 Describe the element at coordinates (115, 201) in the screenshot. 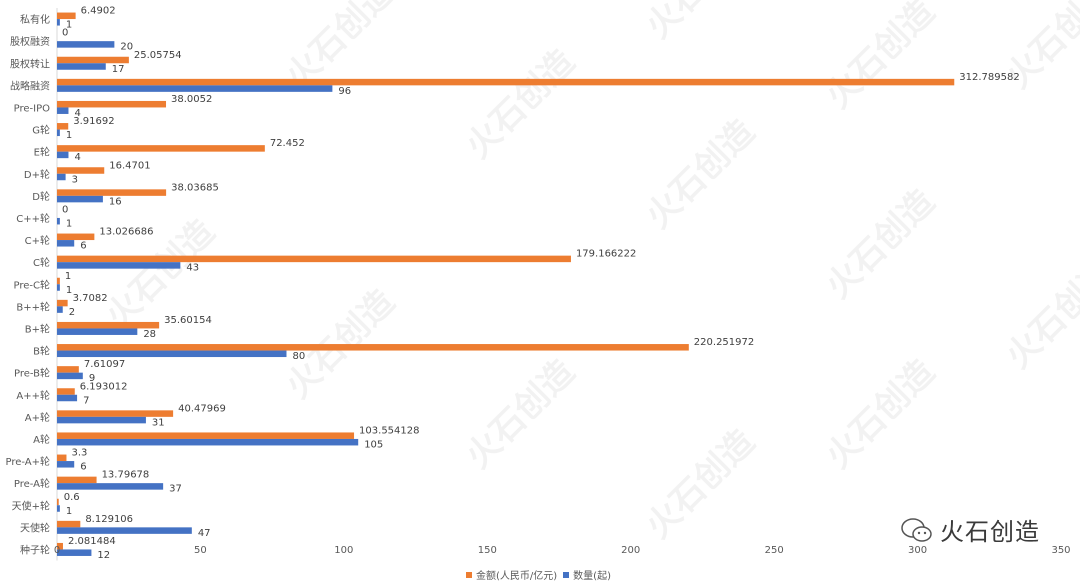

I see `data-label-count: 16` at that location.